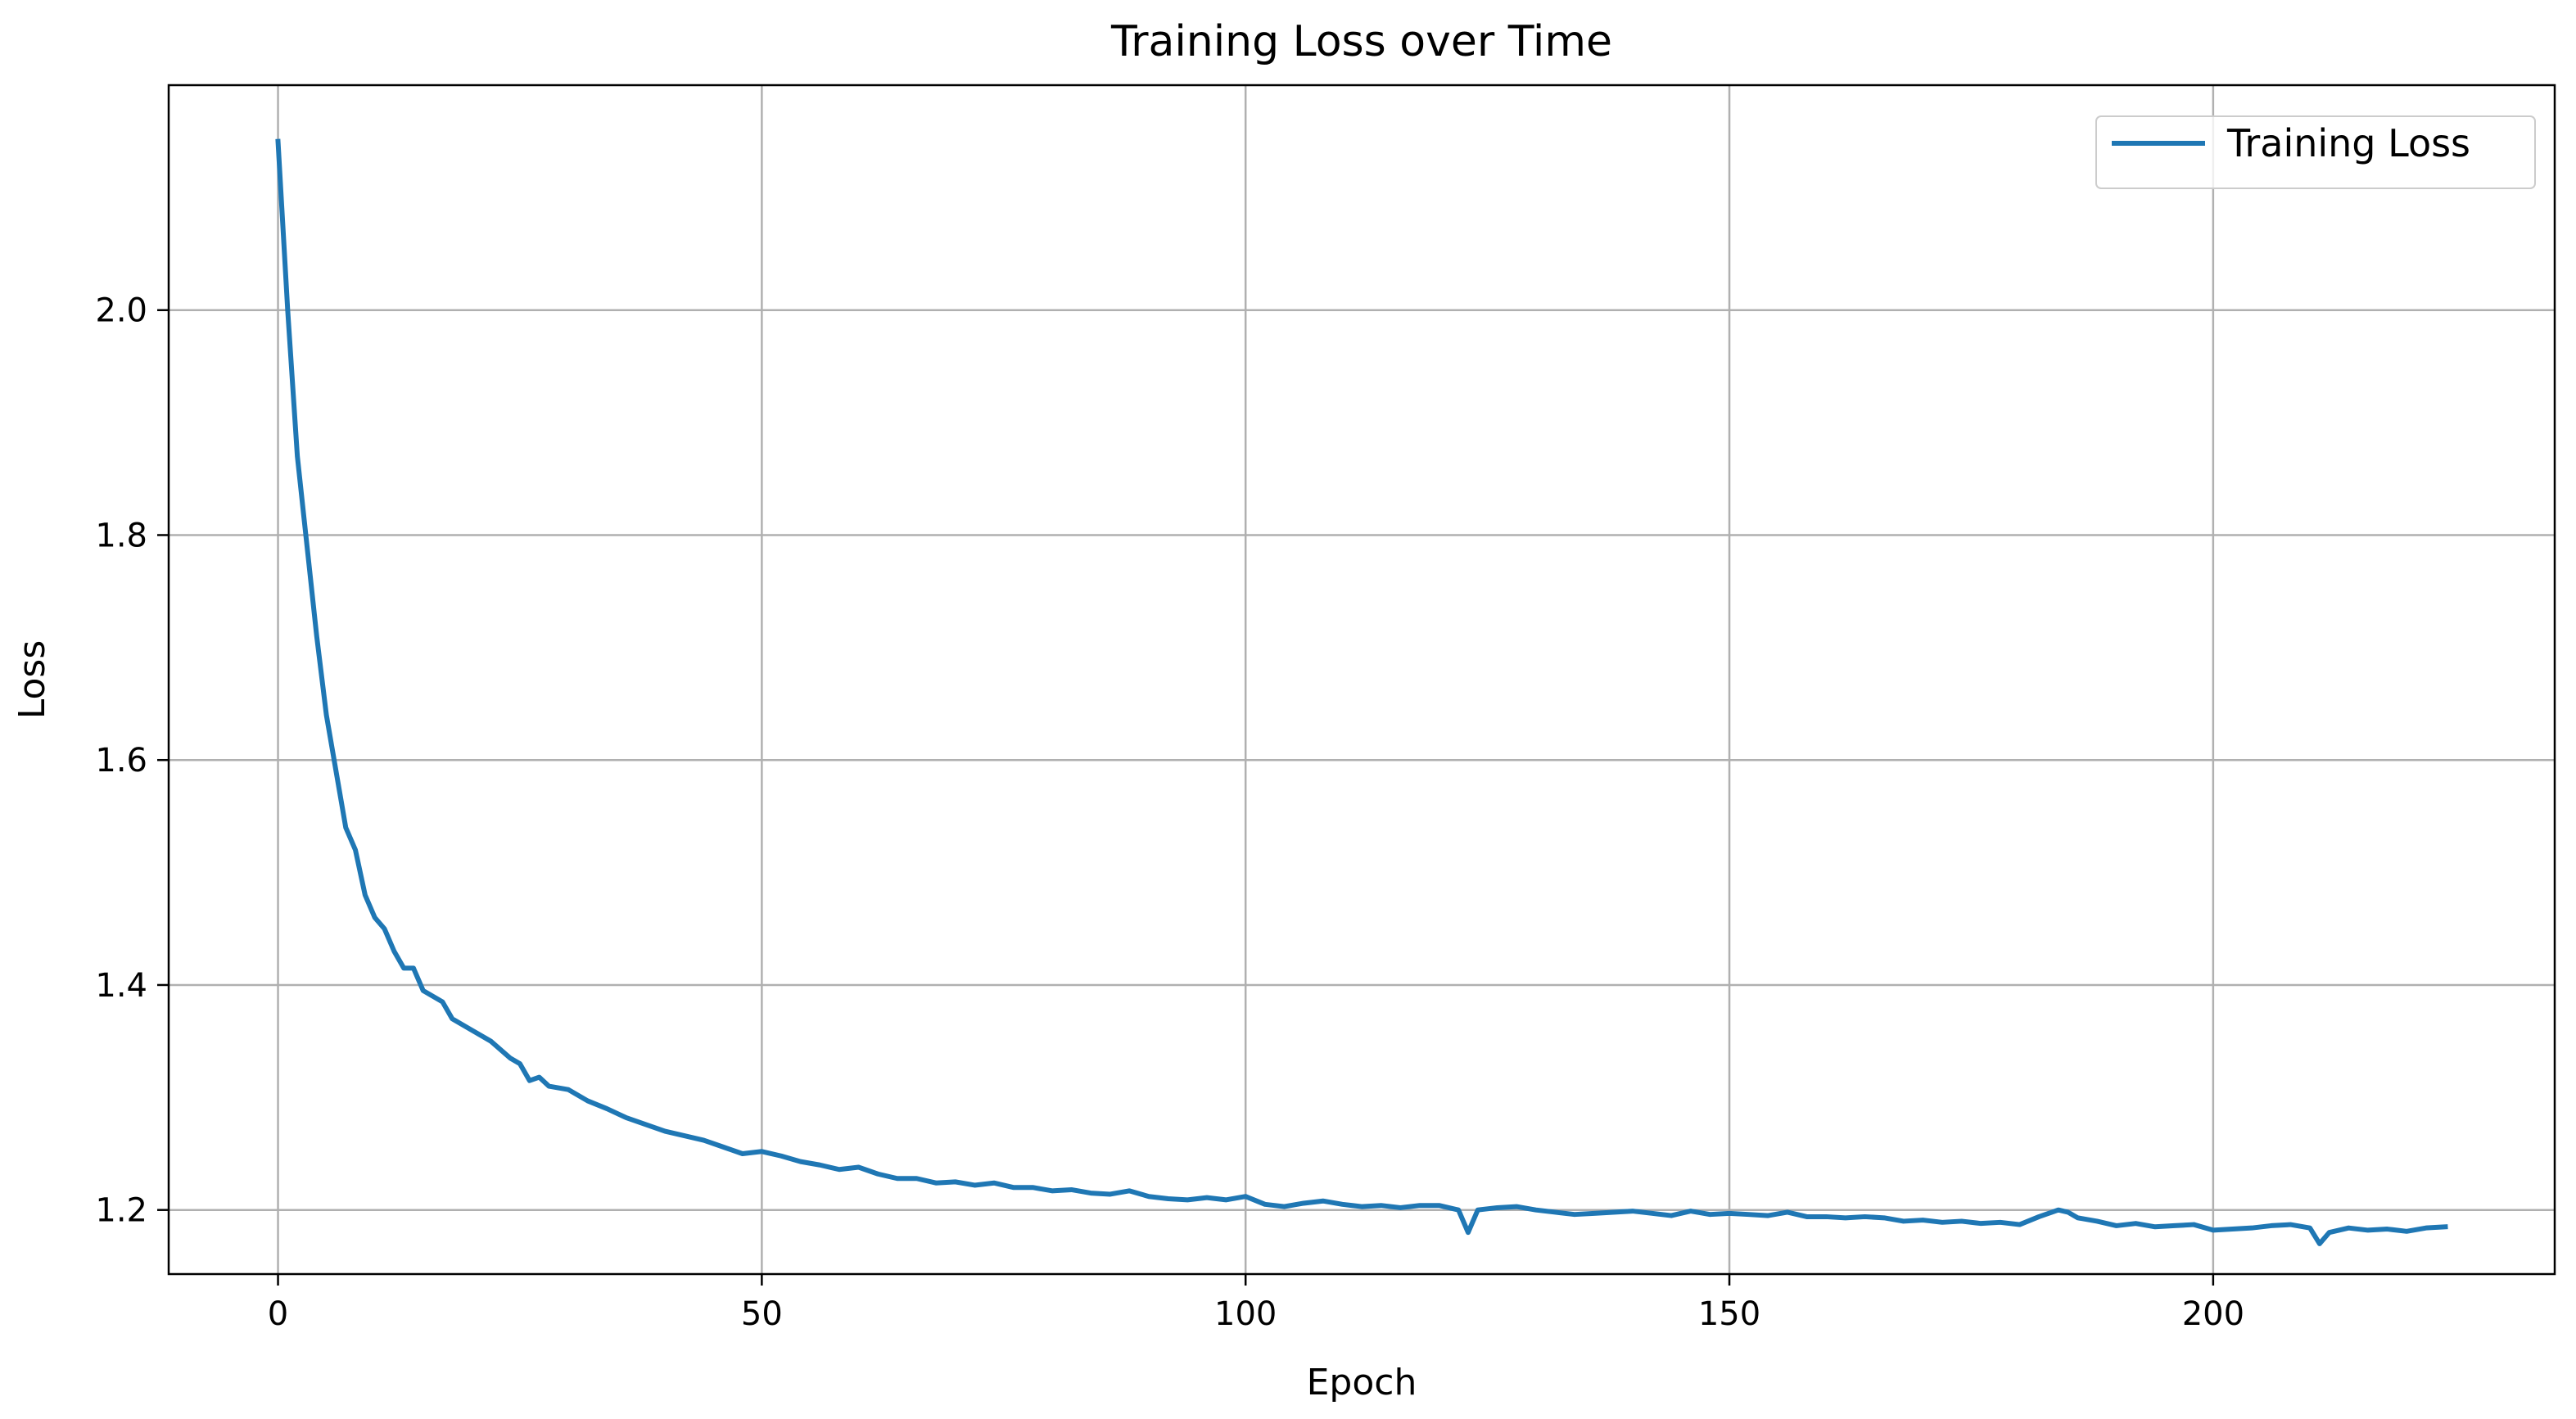 The width and height of the screenshot is (2576, 1419). What do you see at coordinates (762, 1314) in the screenshot?
I see `x-tick-label: 50` at bounding box center [762, 1314].